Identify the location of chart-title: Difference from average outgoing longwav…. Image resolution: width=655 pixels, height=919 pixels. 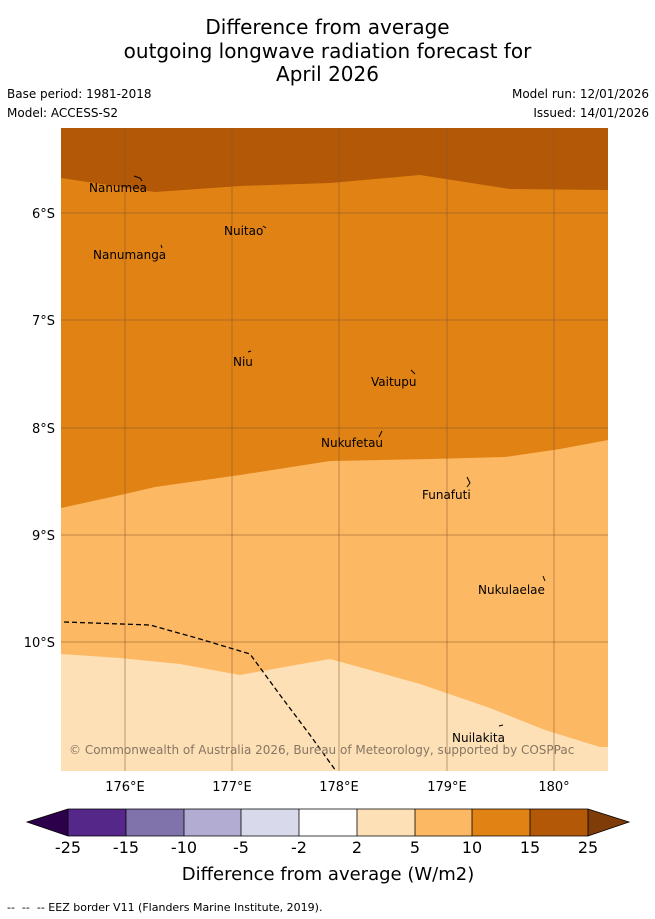
(327, 51).